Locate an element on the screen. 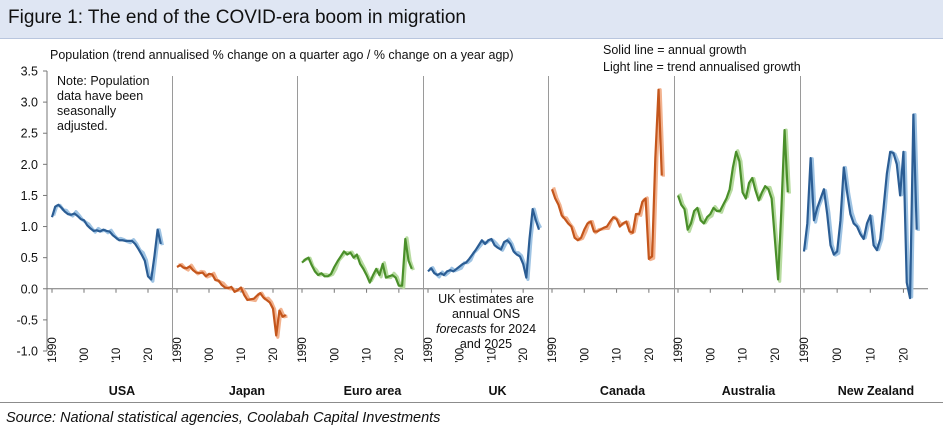 The image size is (943, 434). annual-line-usa is located at coordinates (106, 242).